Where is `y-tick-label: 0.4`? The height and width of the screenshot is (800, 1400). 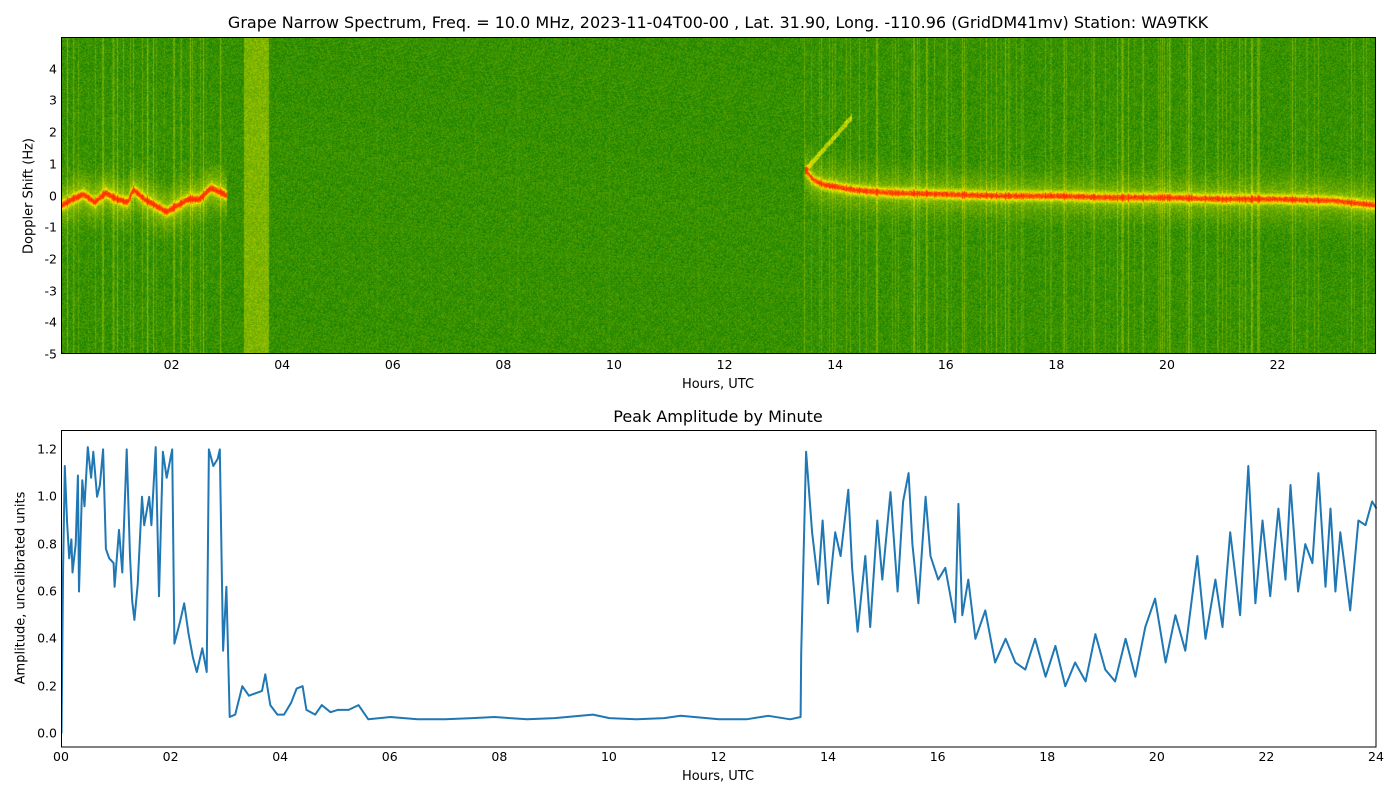 y-tick-label: 0.4 is located at coordinates (47, 638).